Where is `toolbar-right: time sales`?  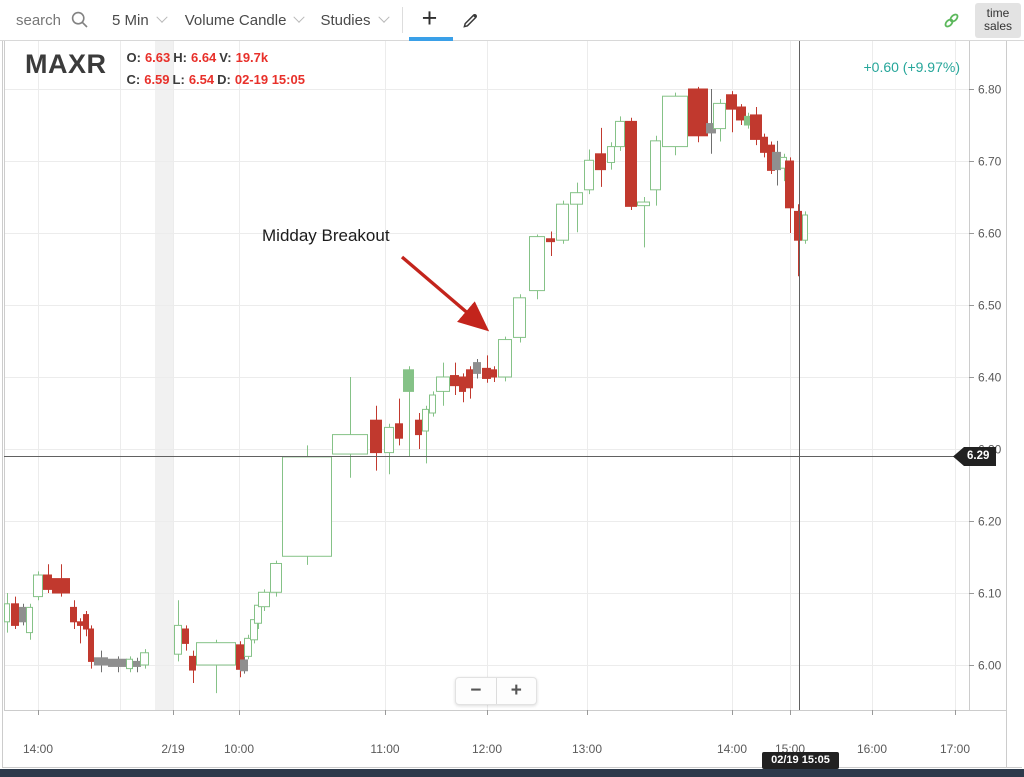
toolbar-right: time sales is located at coordinates (983, 20).